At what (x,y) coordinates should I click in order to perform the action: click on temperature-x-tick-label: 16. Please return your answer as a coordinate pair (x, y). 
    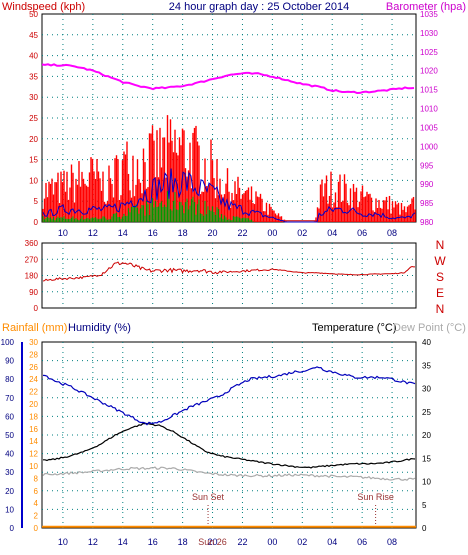
    Looking at the image, I should click on (153, 542).